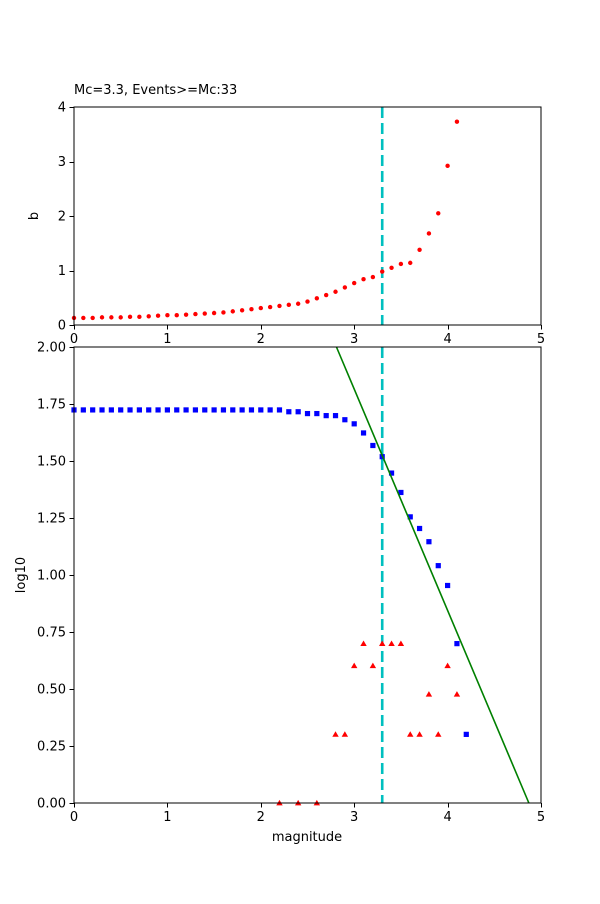  What do you see at coordinates (51, 576) in the screenshot?
I see `y-tick-label: 1.00` at bounding box center [51, 576].